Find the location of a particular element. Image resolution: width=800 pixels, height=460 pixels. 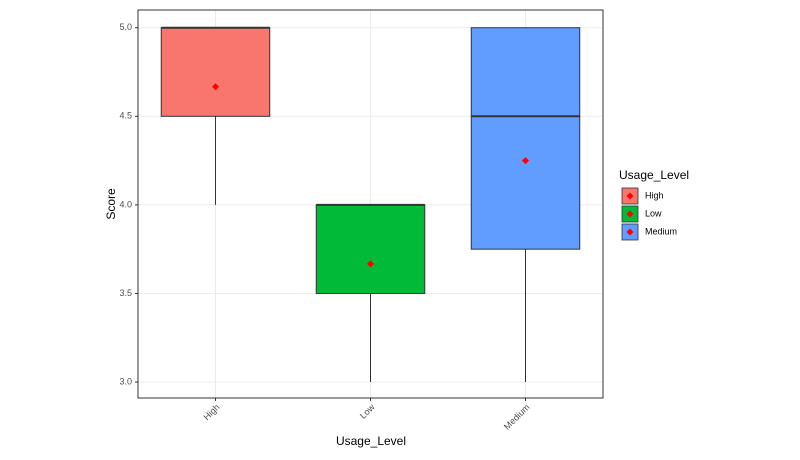

y-axis-title: Score is located at coordinates (111, 204).